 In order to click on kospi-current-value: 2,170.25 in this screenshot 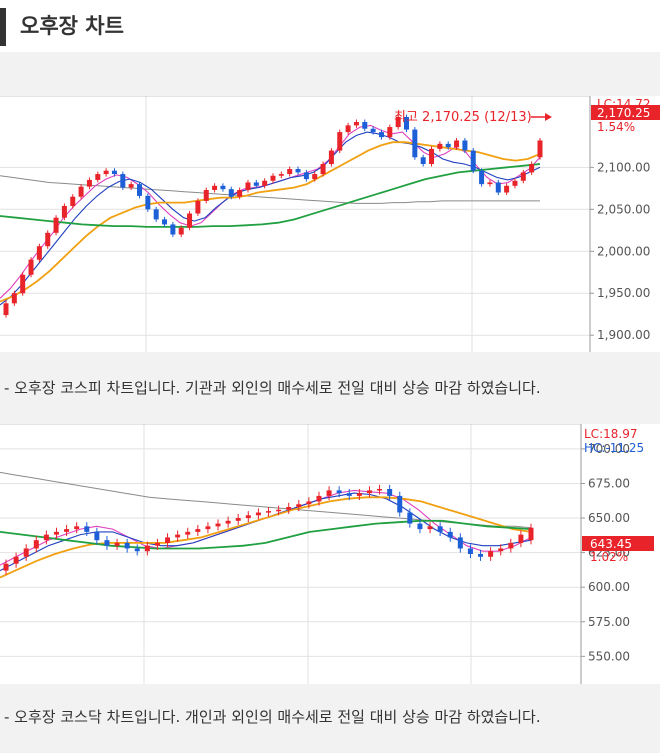, I will do `click(623, 113)`.